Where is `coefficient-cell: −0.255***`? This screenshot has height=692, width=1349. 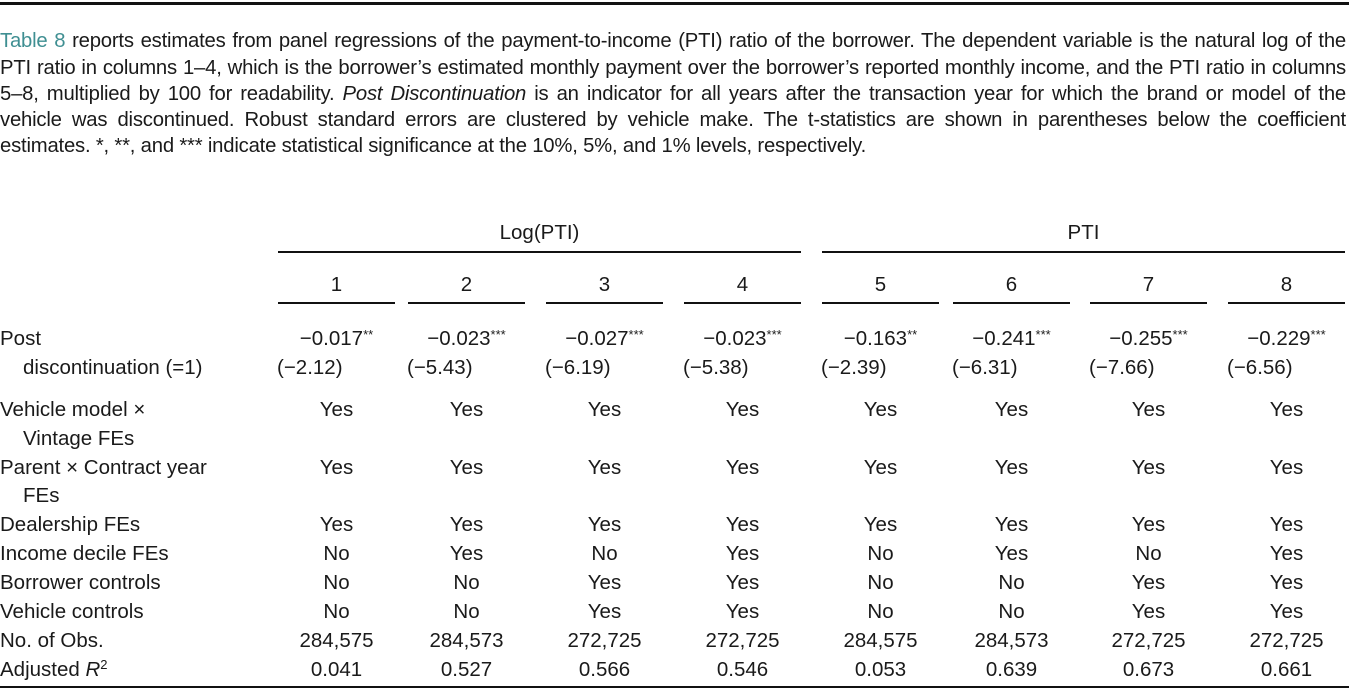 coefficient-cell: −0.255*** is located at coordinates (1148, 339).